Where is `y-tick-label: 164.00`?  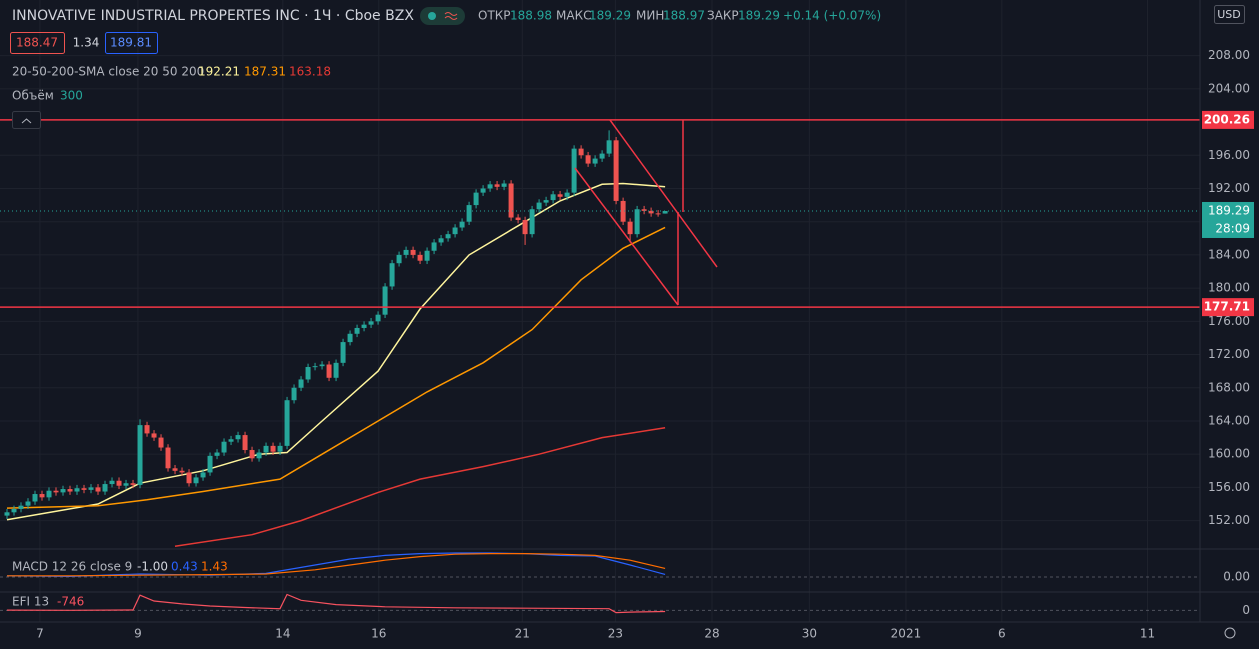 y-tick-label: 164.00 is located at coordinates (1229, 420).